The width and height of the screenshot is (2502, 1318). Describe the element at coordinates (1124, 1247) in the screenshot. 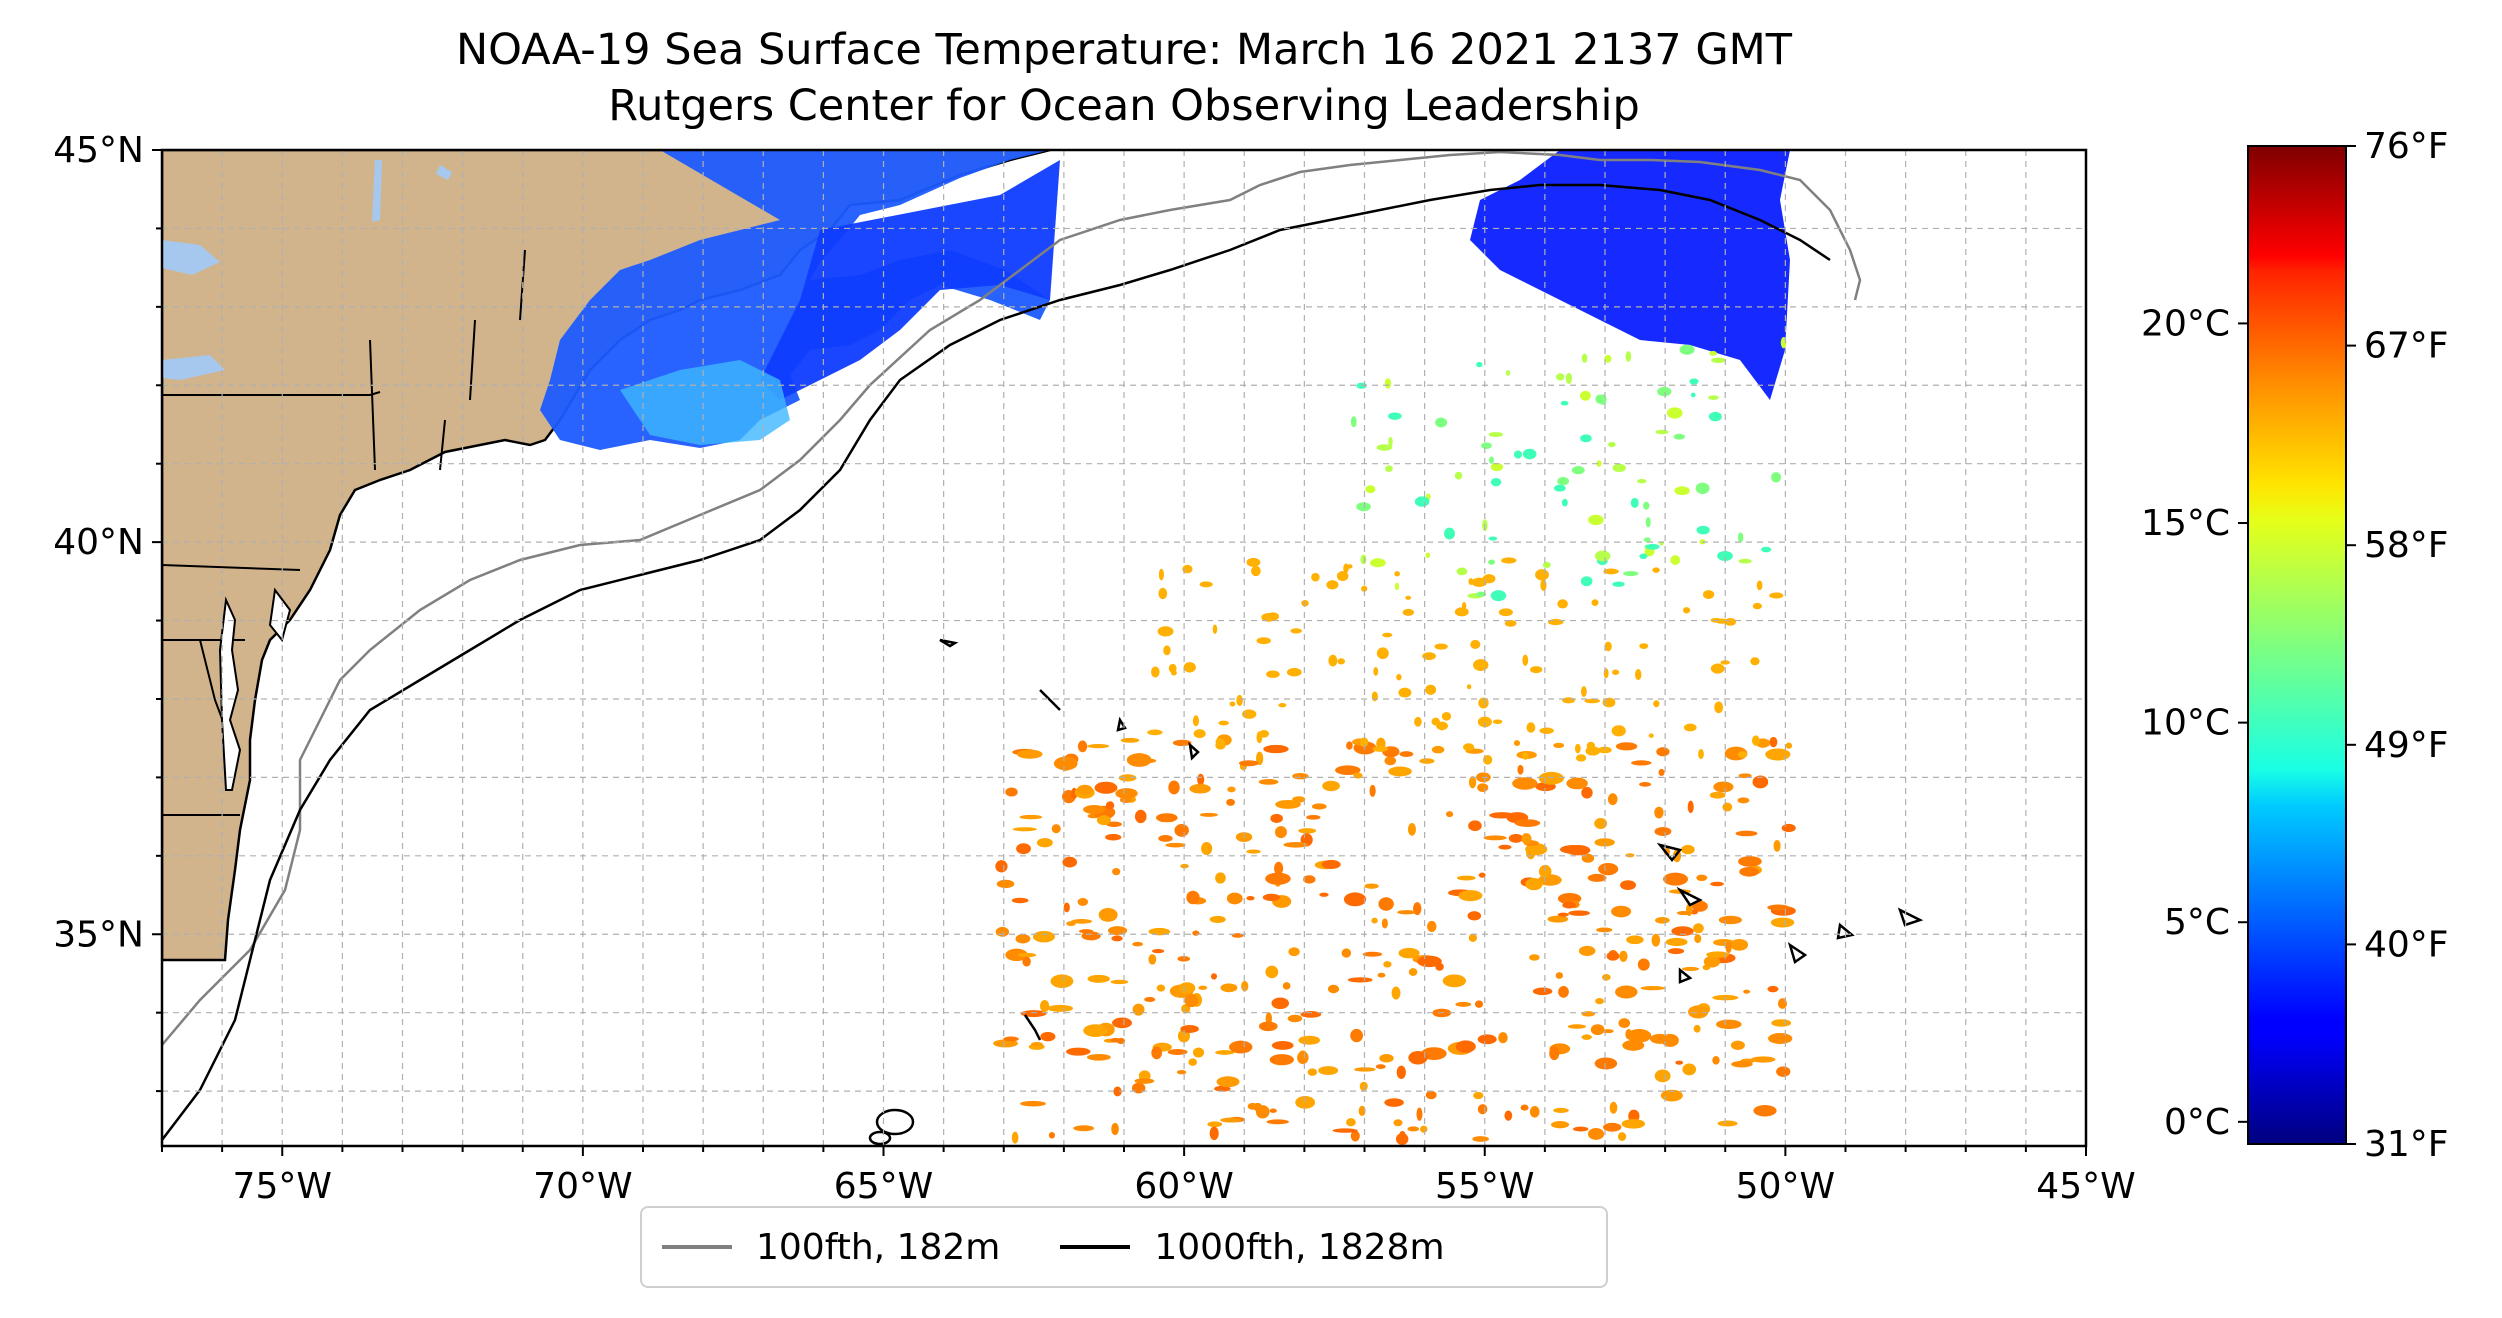

I see `legend: 100fth, 182m 1000fth, 1828m` at that location.